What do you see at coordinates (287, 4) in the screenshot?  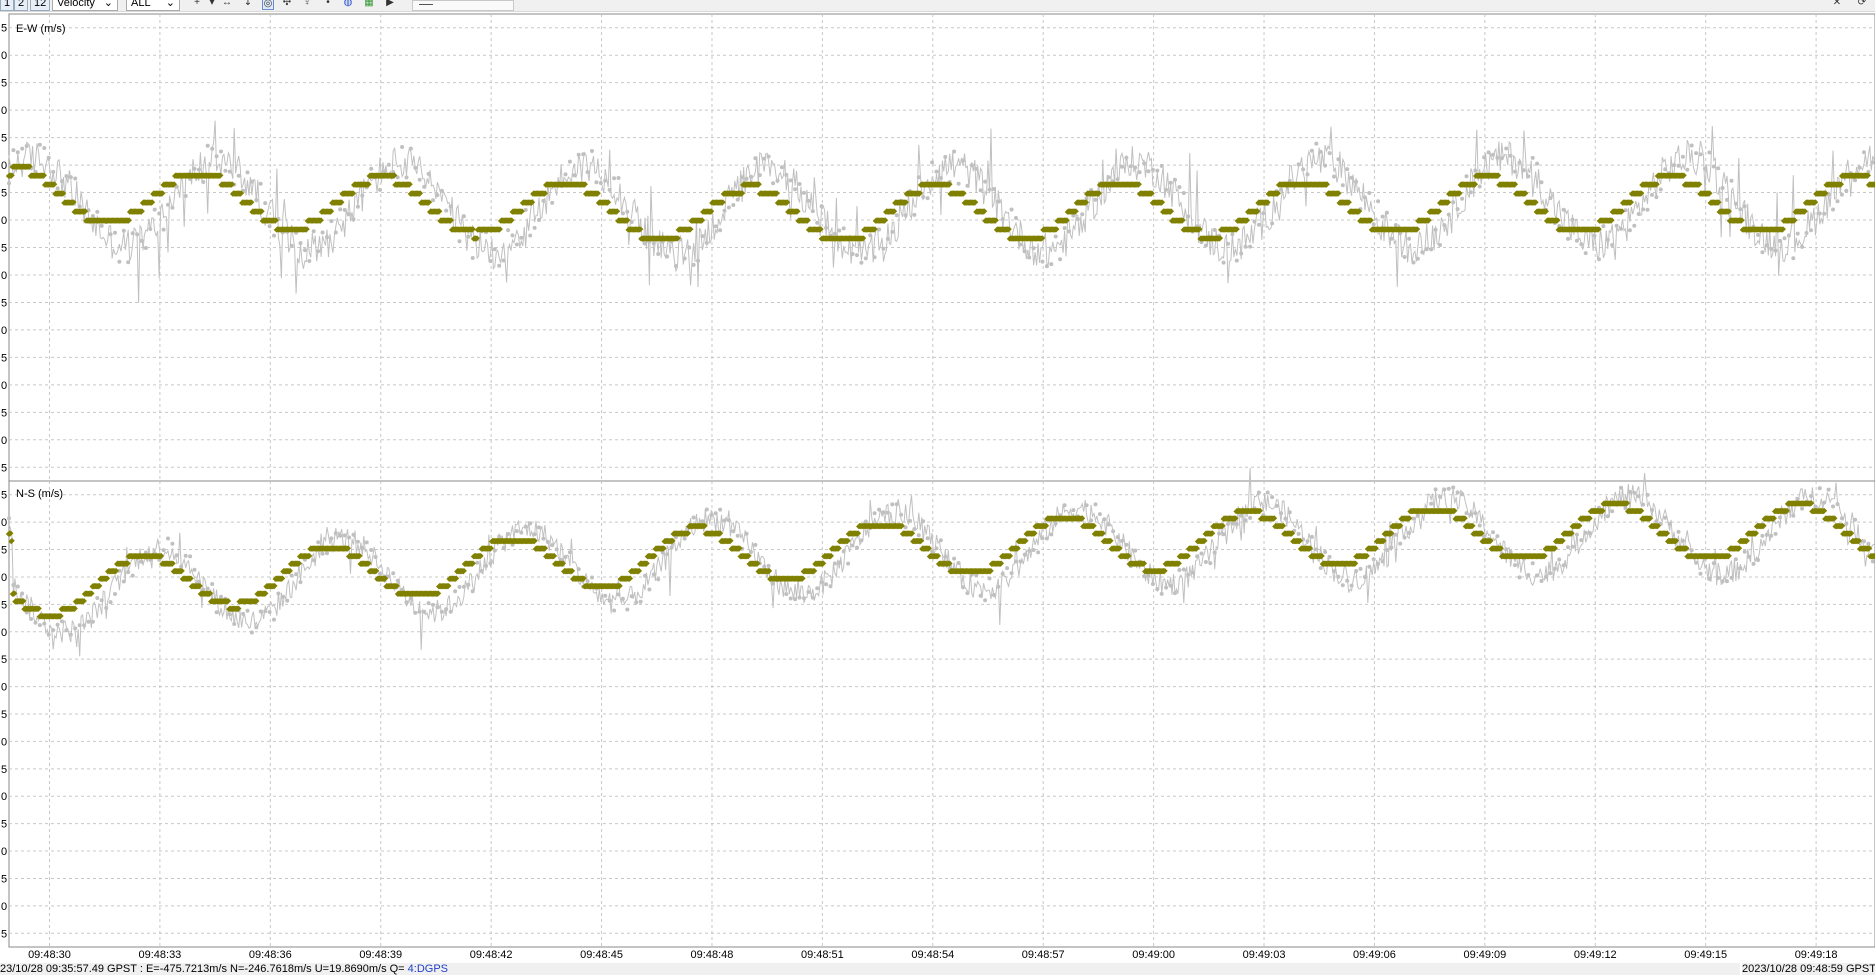 I see `show-points-icon: ✣` at bounding box center [287, 4].